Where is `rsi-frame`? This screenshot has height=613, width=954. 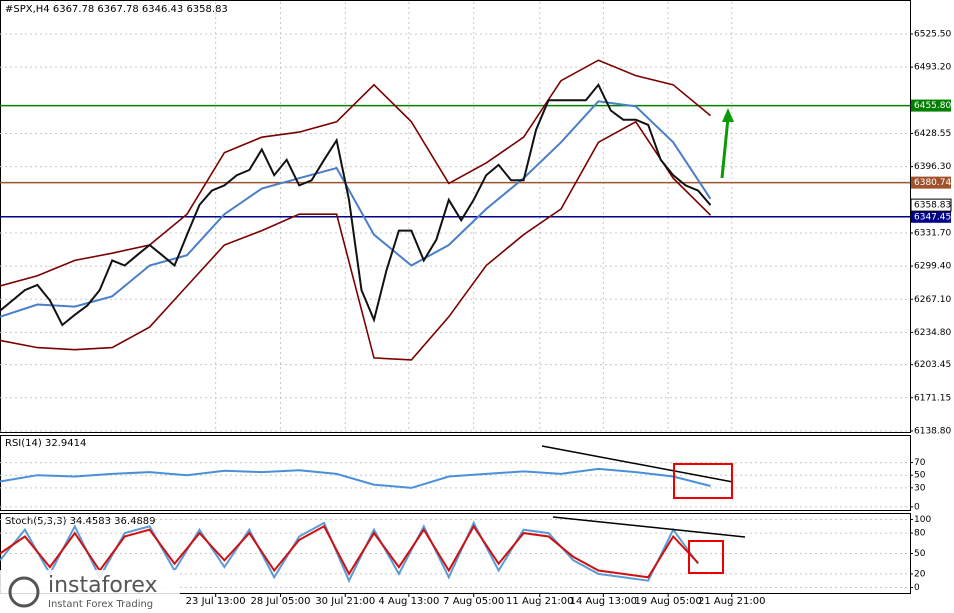
rsi-frame is located at coordinates (455, 473).